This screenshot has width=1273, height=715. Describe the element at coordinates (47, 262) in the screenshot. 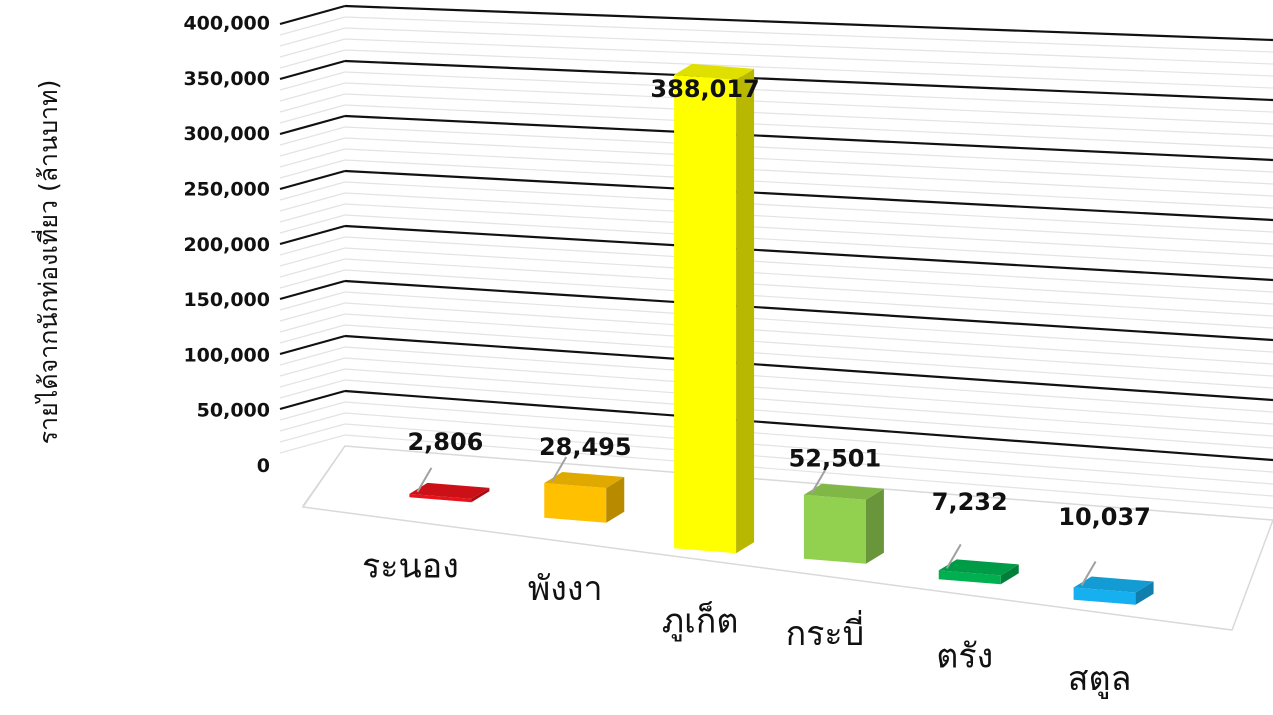

I see `y-axis-title: รายได้จากนักท่องเที่ยว (ล้านบาท)` at that location.